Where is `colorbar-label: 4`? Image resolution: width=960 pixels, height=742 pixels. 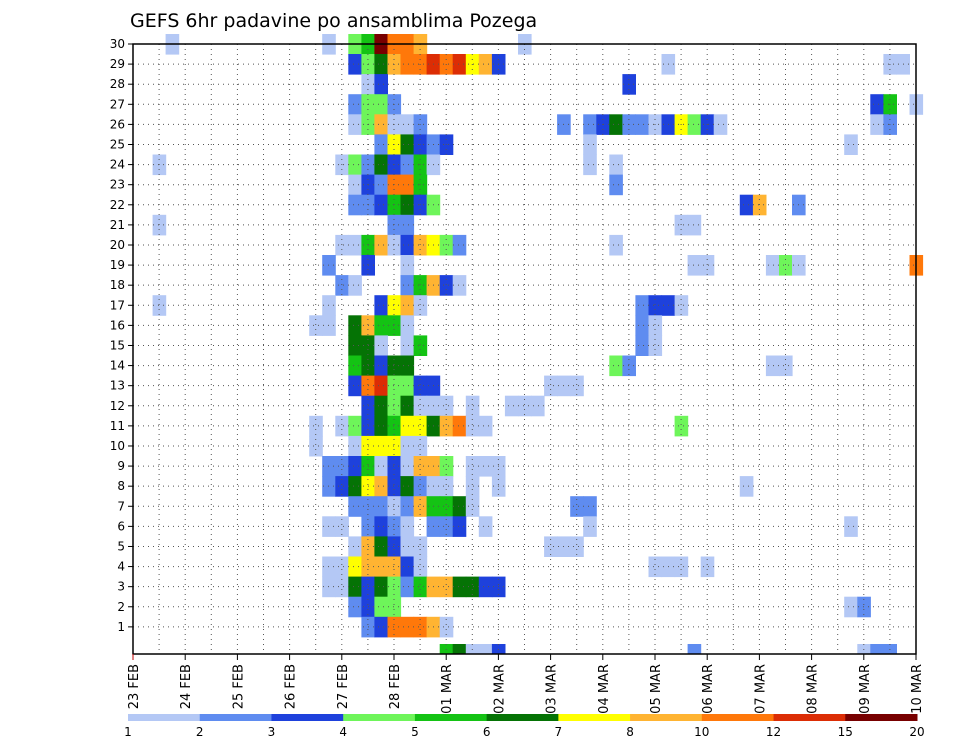 colorbar-label: 4 is located at coordinates (343, 732).